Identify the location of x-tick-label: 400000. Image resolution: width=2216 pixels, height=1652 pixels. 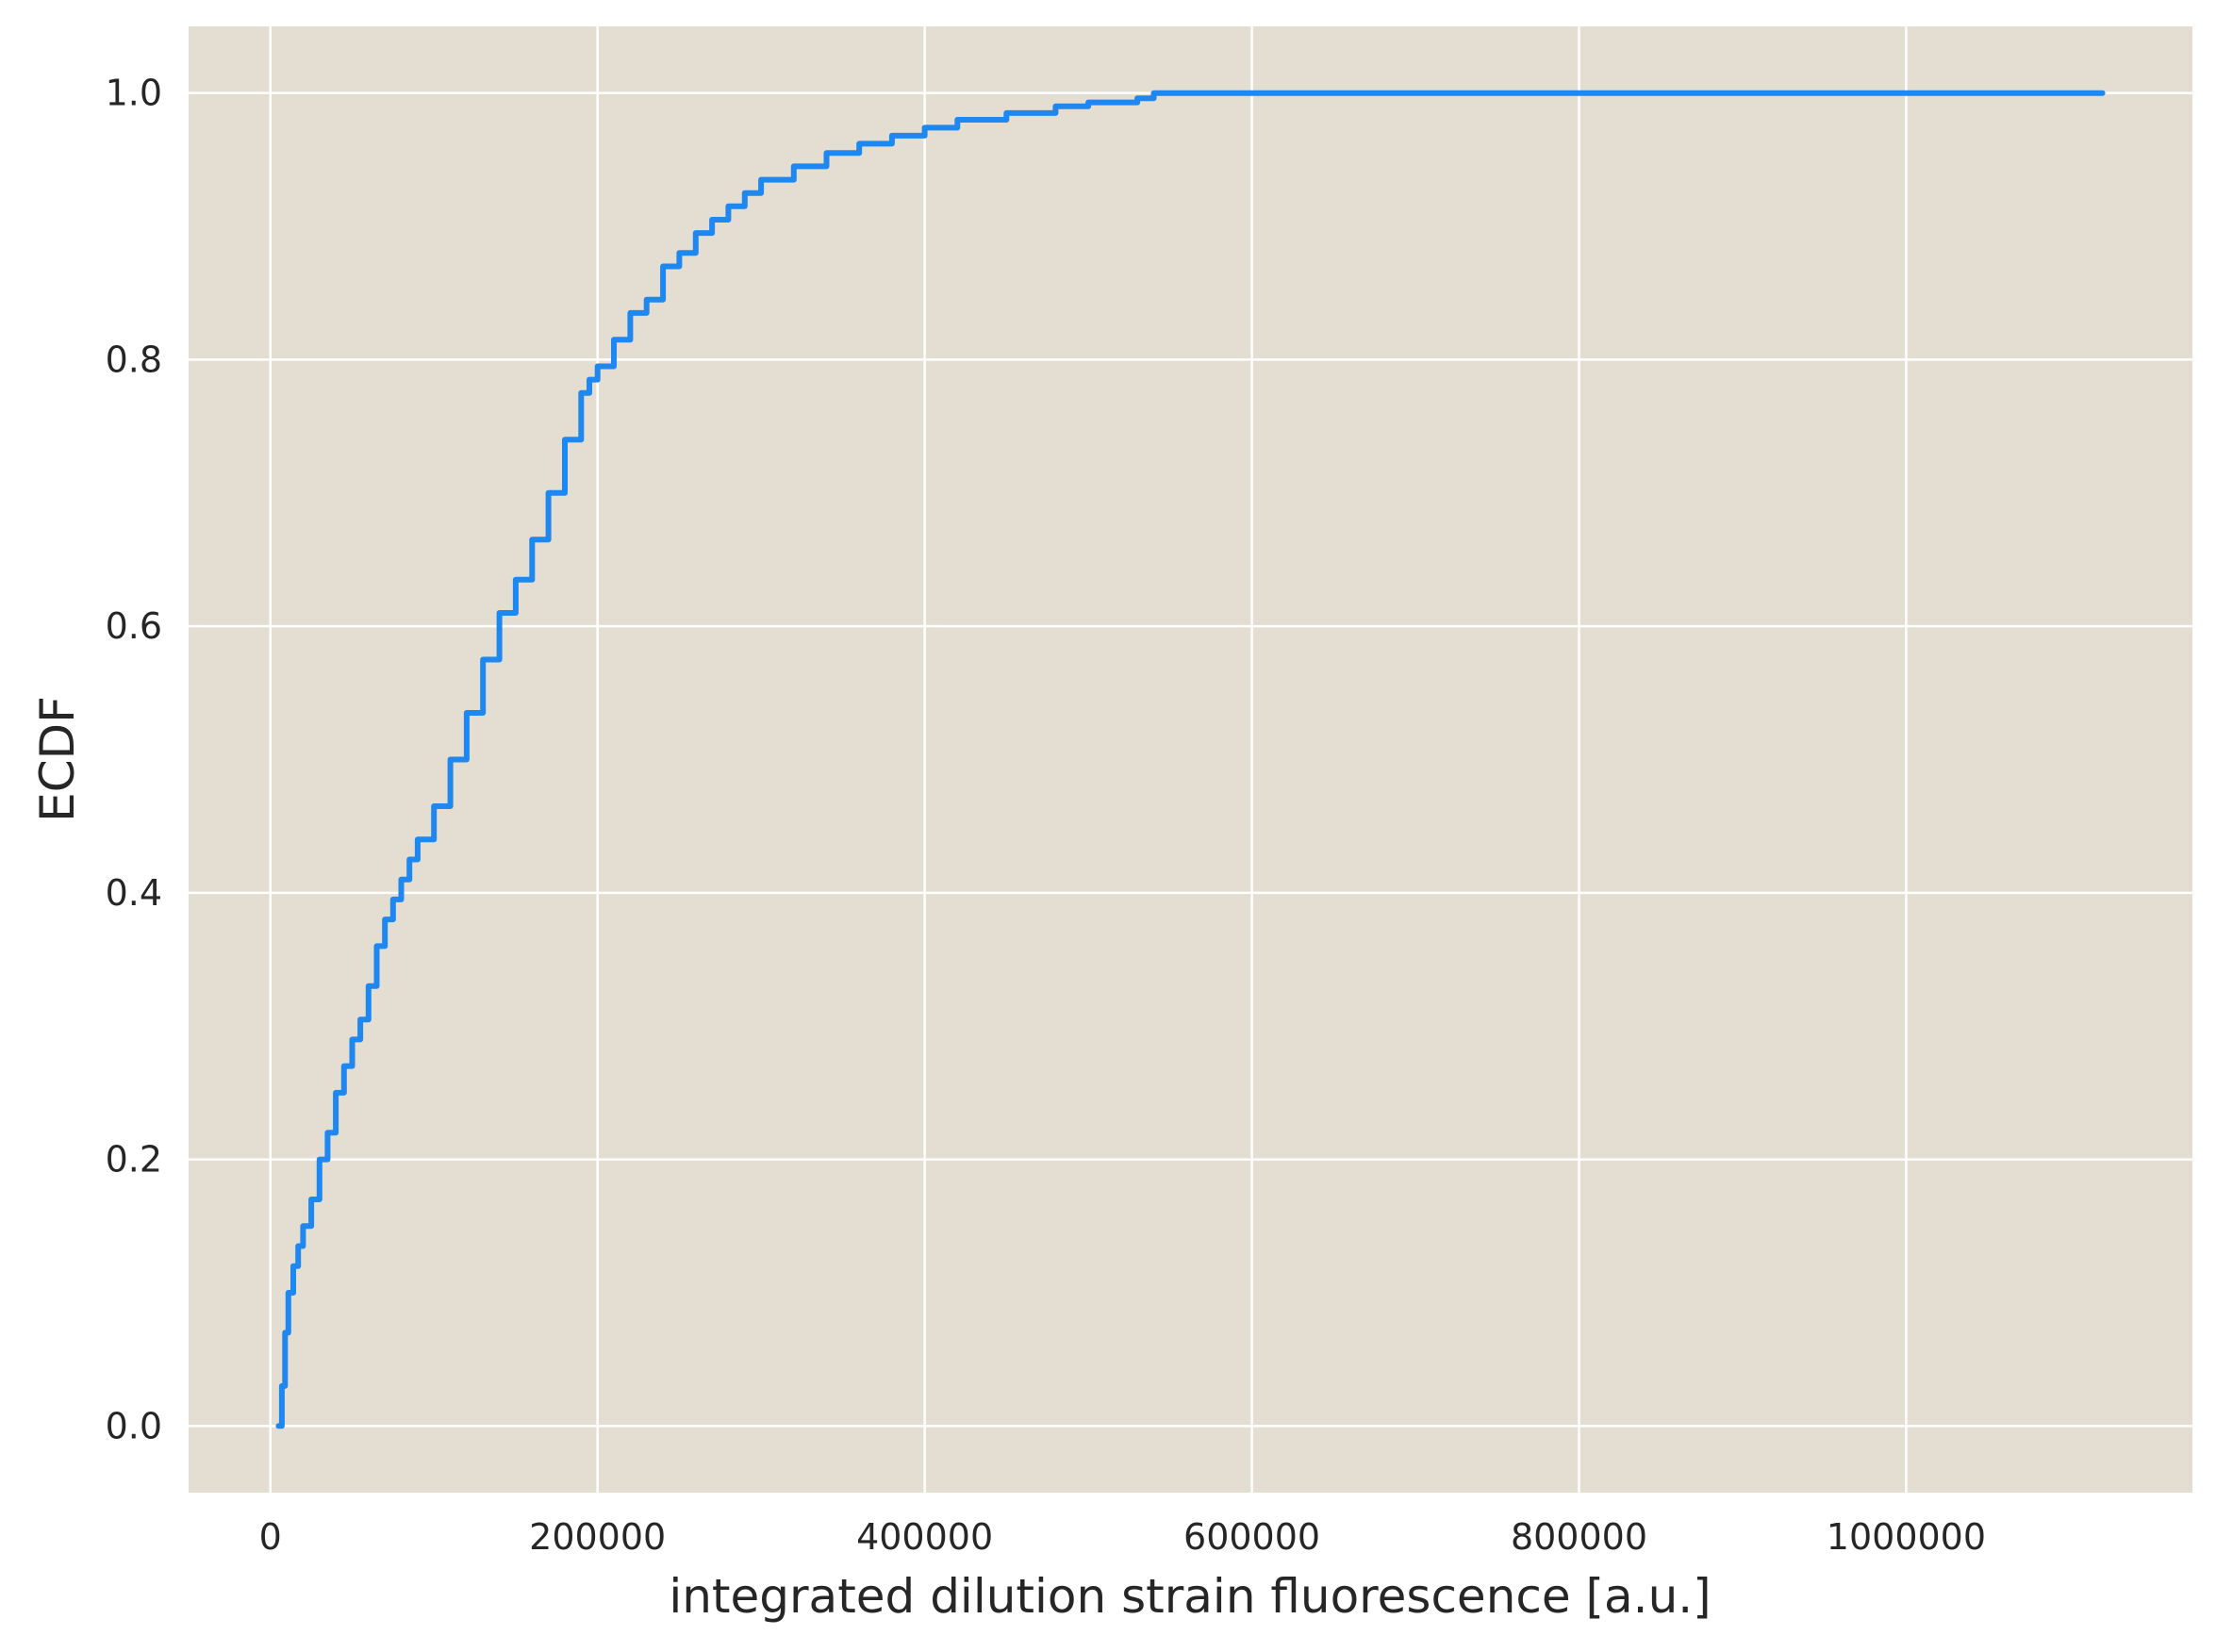
(924, 1537).